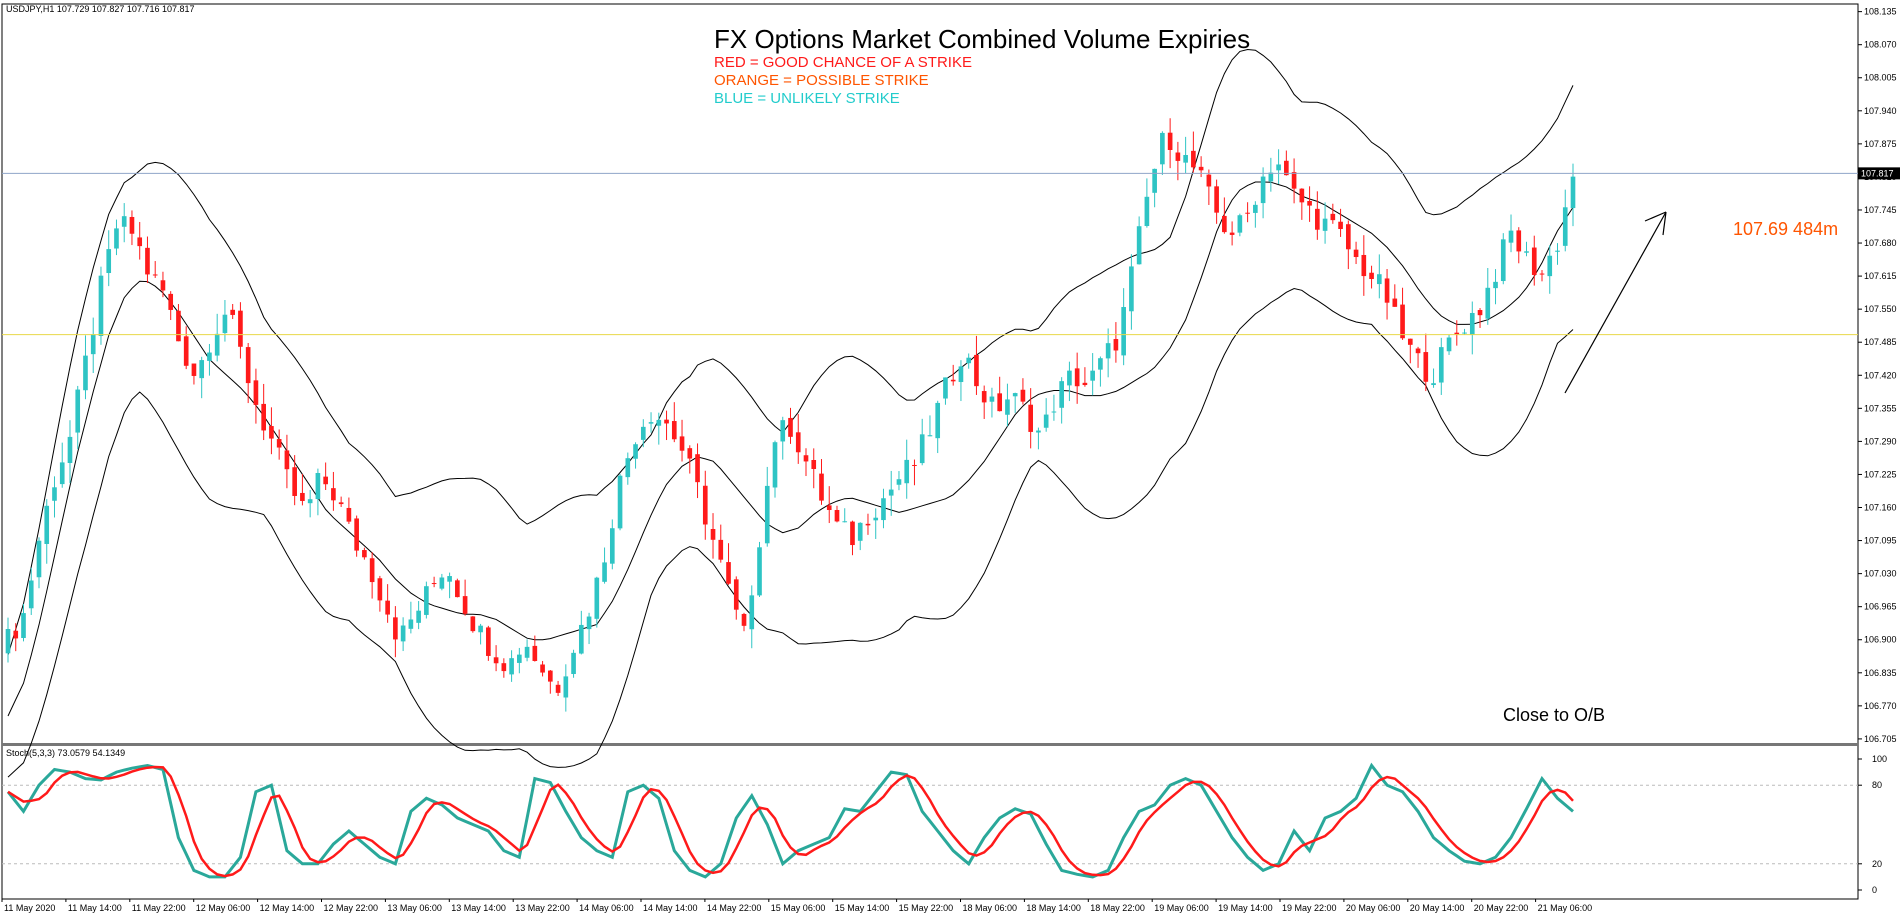 The height and width of the screenshot is (919, 1901). What do you see at coordinates (414, 908) in the screenshot?
I see `time-tick-label: 13 May 06:00` at bounding box center [414, 908].